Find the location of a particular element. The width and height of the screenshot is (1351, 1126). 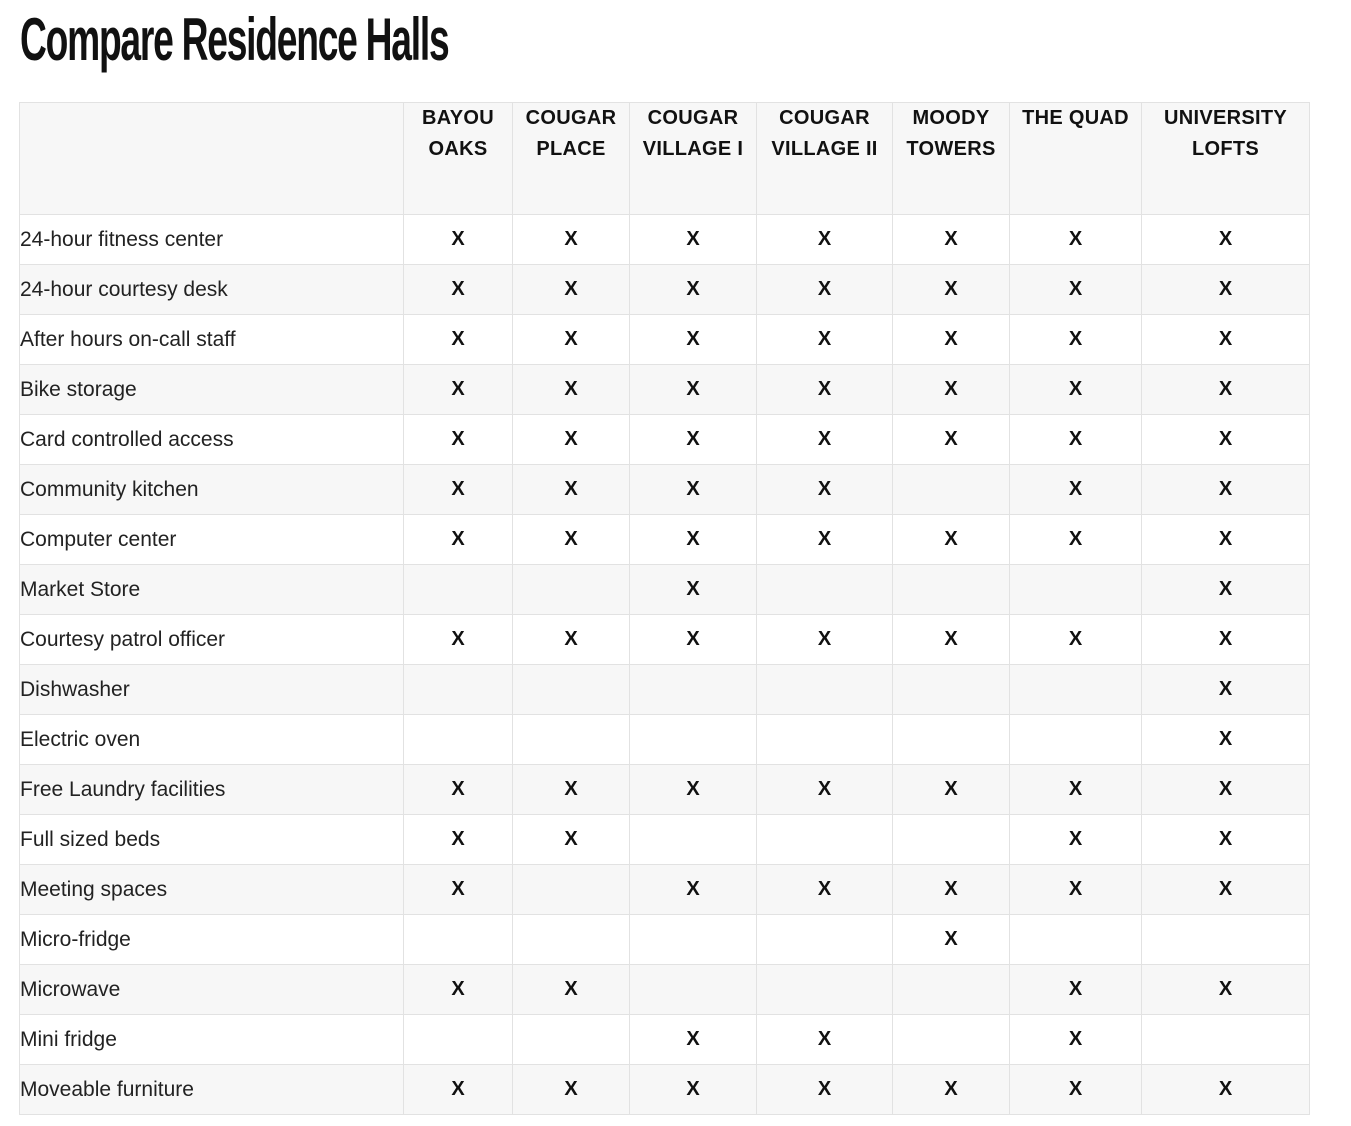

table-row: Electric oven X is located at coordinates (664, 739).